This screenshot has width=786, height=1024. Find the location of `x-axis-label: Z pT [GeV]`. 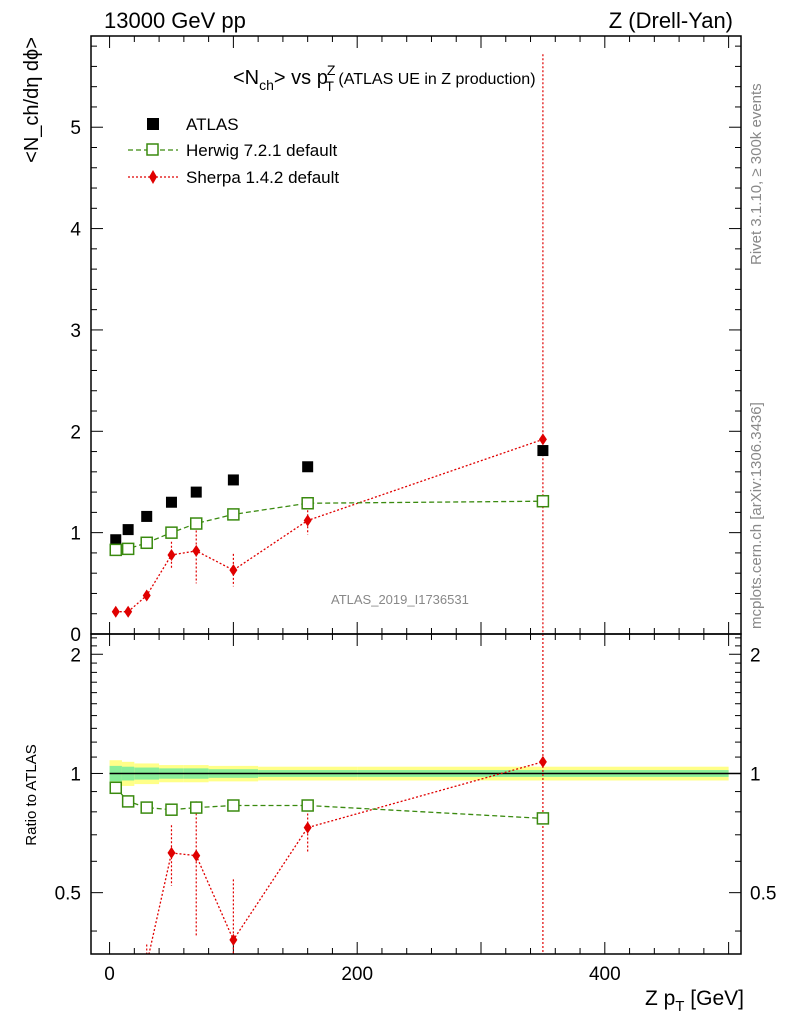

x-axis-label: Z pT [GeV] is located at coordinates (694, 1001).